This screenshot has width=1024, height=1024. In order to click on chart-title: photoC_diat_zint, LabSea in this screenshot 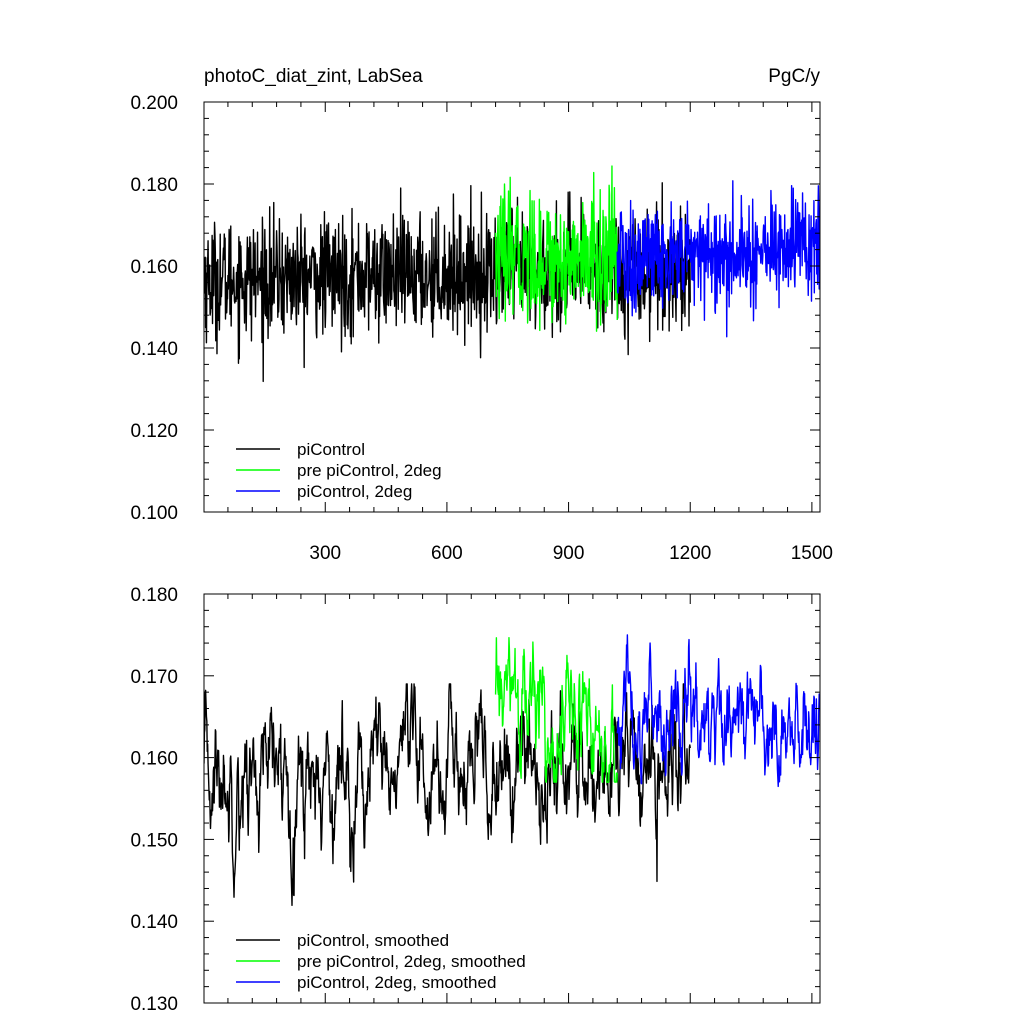, I will do `click(313, 76)`.